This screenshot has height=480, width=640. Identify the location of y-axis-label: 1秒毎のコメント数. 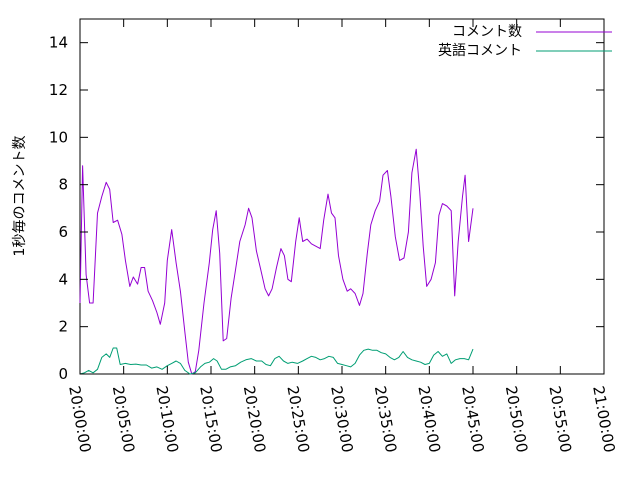
(20, 196).